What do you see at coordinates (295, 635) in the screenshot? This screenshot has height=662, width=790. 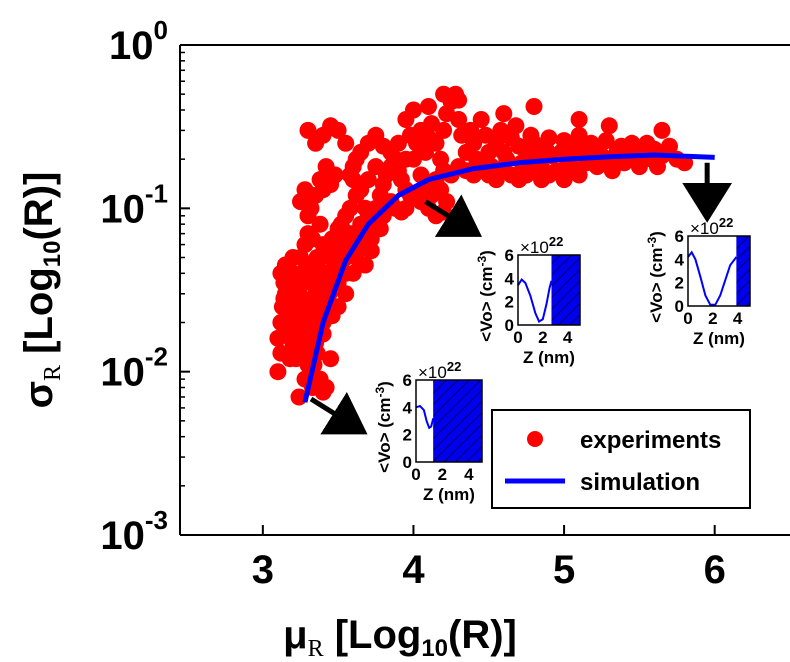 I see `x-title-main: μ` at bounding box center [295, 635].